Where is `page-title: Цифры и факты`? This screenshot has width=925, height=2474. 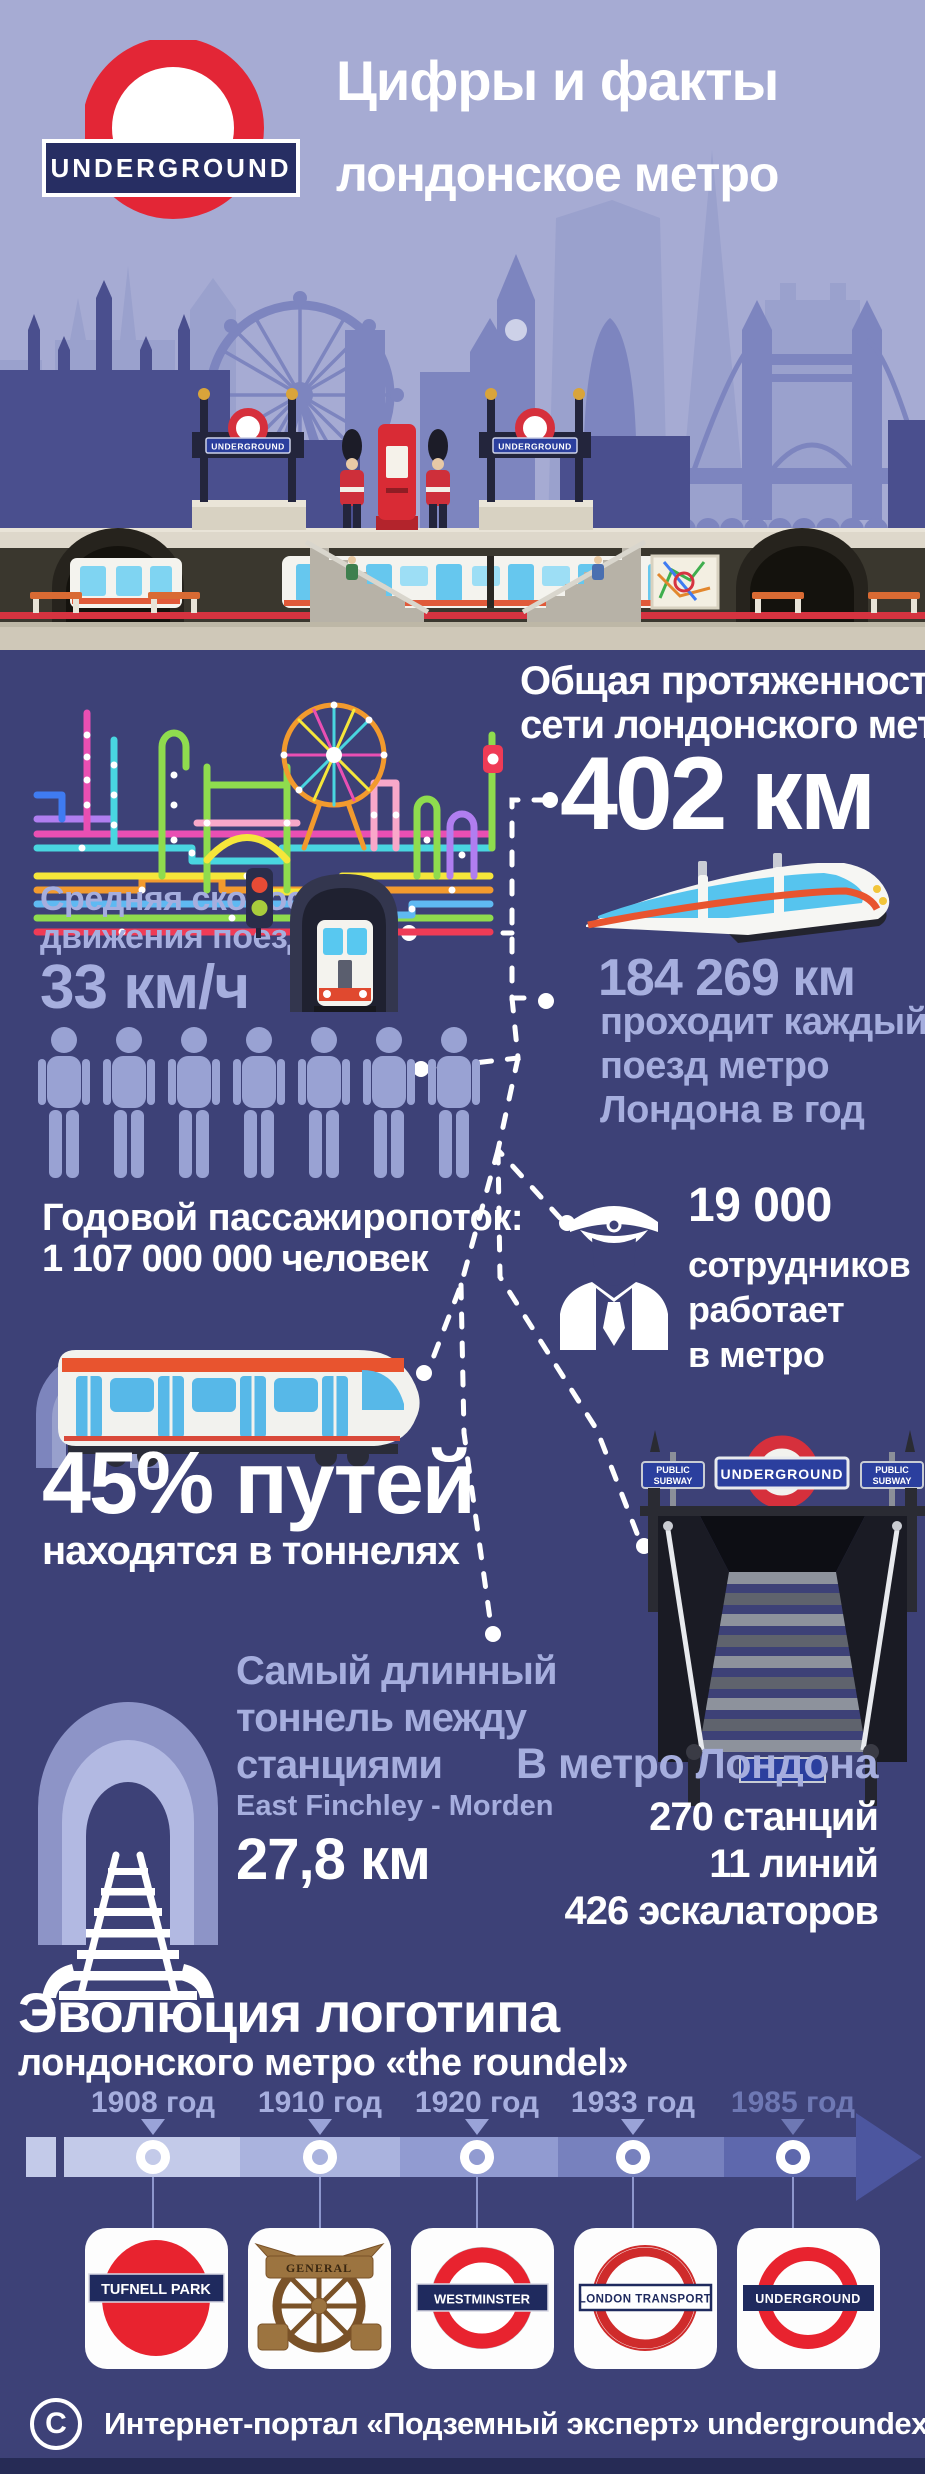 page-title: Цифры и факты is located at coordinates (557, 80).